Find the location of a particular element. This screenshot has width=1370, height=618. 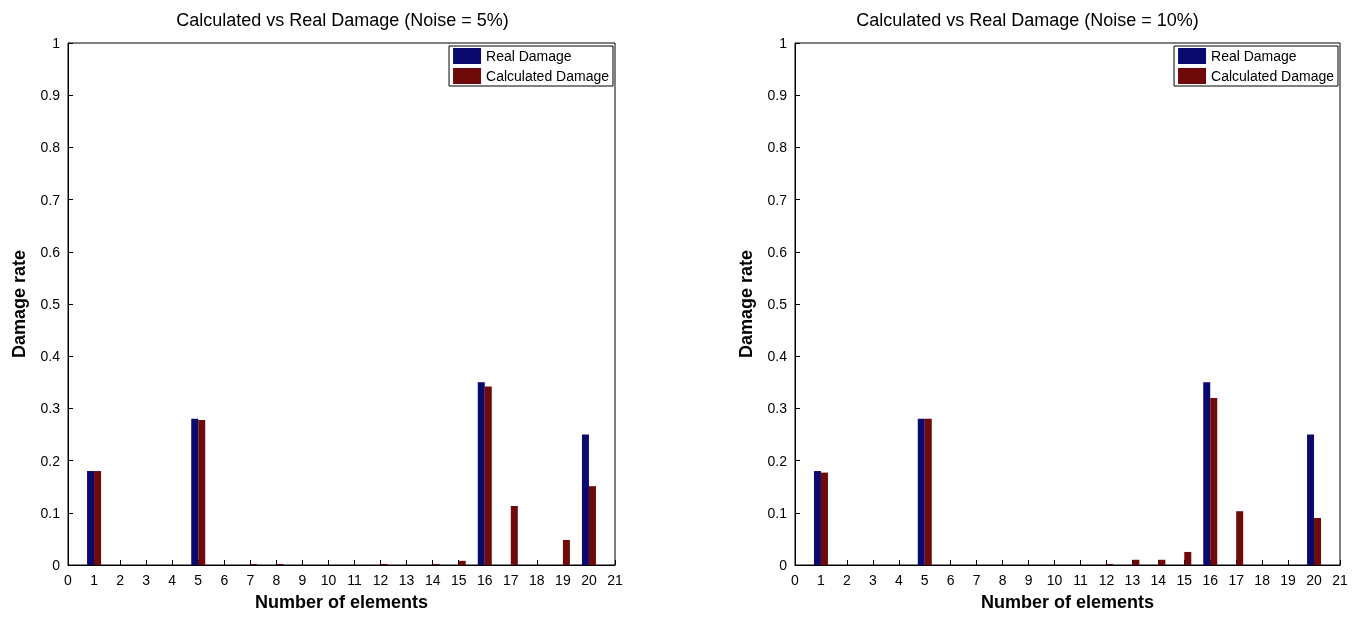

chart-title: Calculated vs Real Damage (Noise = 5%) is located at coordinates (342, 20).